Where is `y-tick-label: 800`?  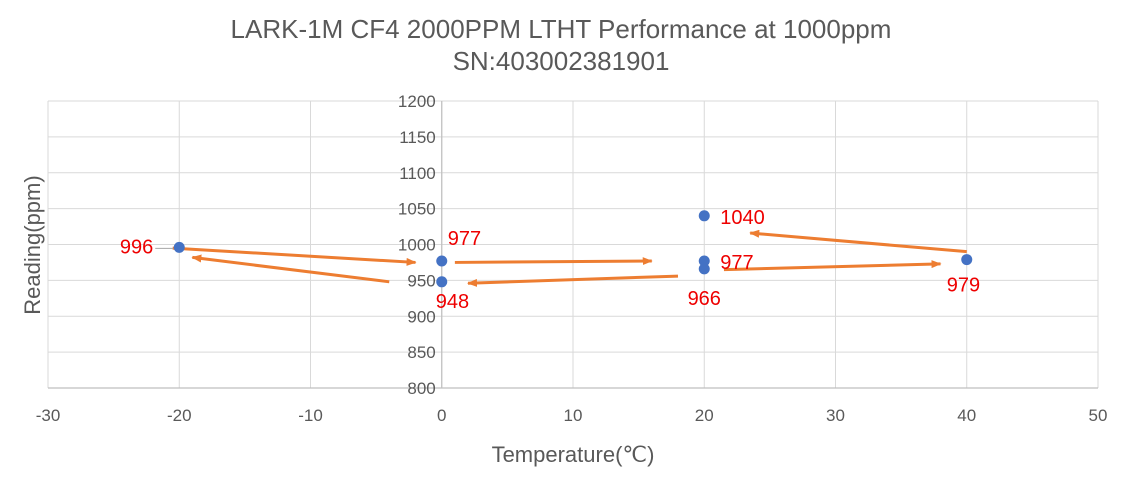
y-tick-label: 800 is located at coordinates (421, 388).